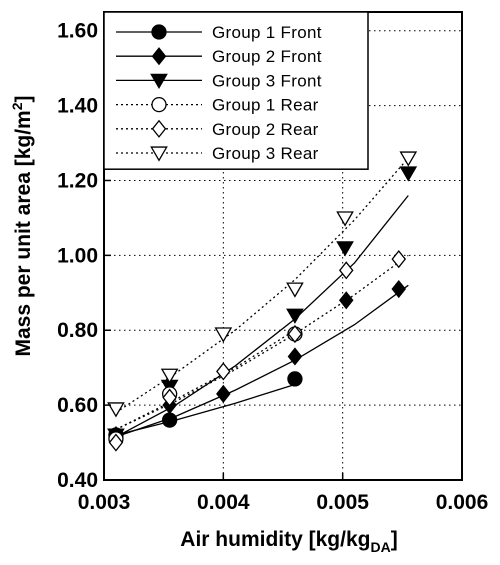 Image resolution: width=500 pixels, height=565 pixels. Describe the element at coordinates (77, 405) in the screenshot. I see `y-tick-label: 0.60` at that location.